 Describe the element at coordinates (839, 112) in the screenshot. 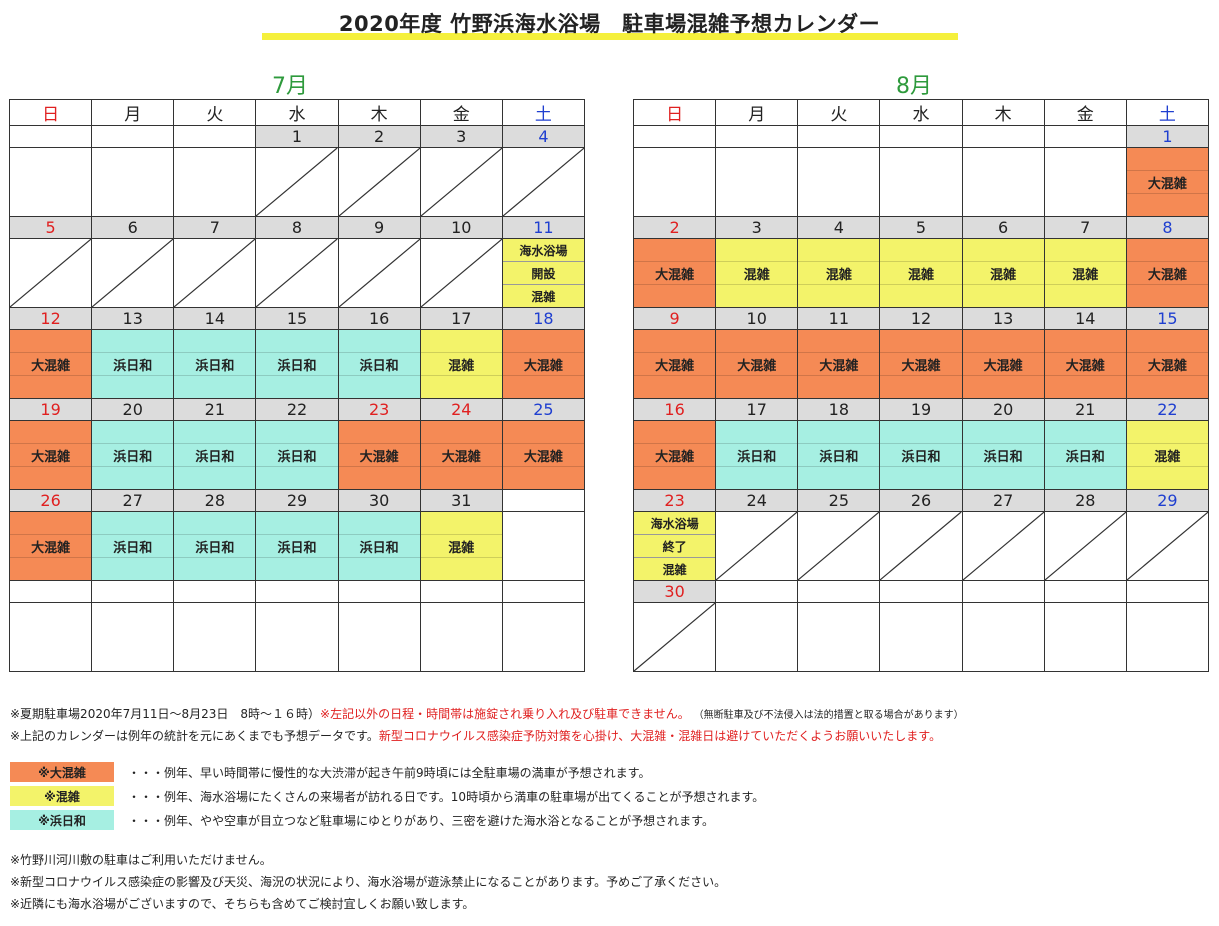

I see `weekday-header: 火` at that location.